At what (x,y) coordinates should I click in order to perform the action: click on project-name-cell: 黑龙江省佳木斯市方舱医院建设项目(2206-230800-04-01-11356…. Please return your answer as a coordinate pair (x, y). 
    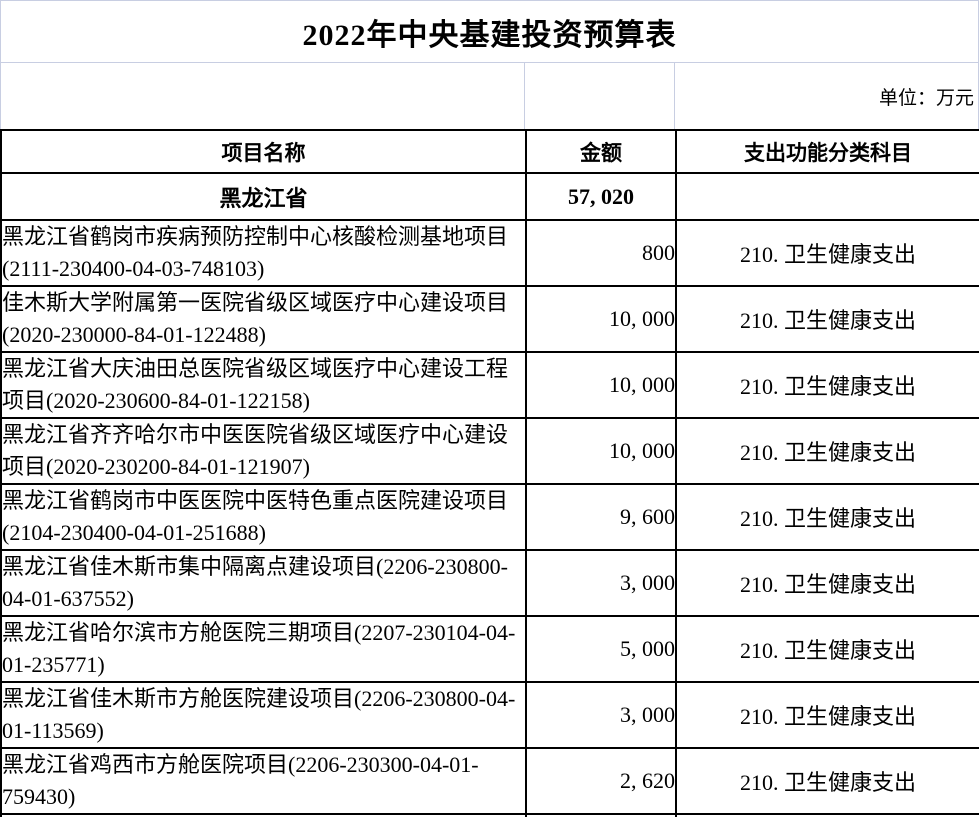
    Looking at the image, I should click on (263, 715).